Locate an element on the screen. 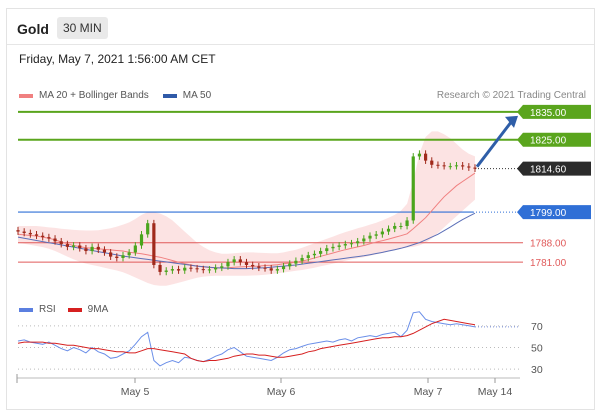 This screenshot has height=413, width=598. legend-item-9ma: 9MA is located at coordinates (87, 309).